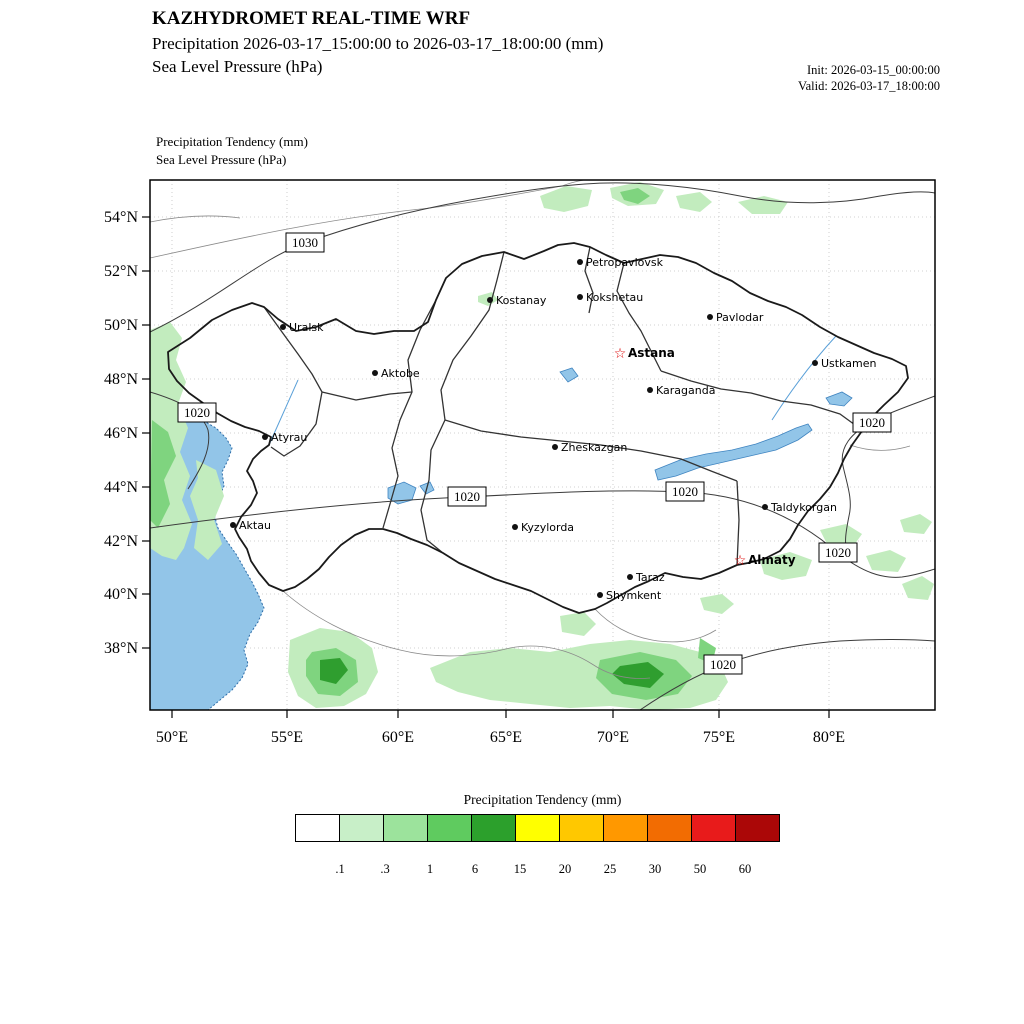 The image size is (1024, 1024). I want to click on oblast-border-karaganda-east, so click(761, 400).